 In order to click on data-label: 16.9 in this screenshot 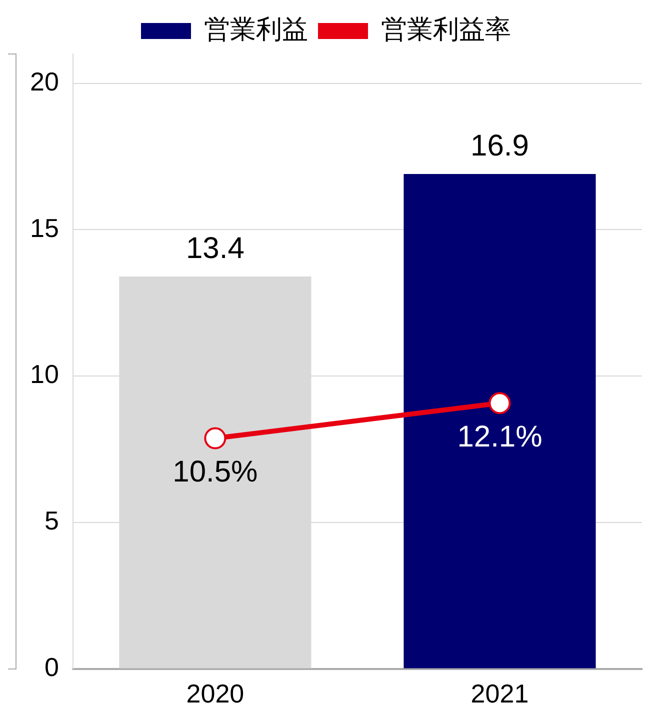, I will do `click(499, 145)`.